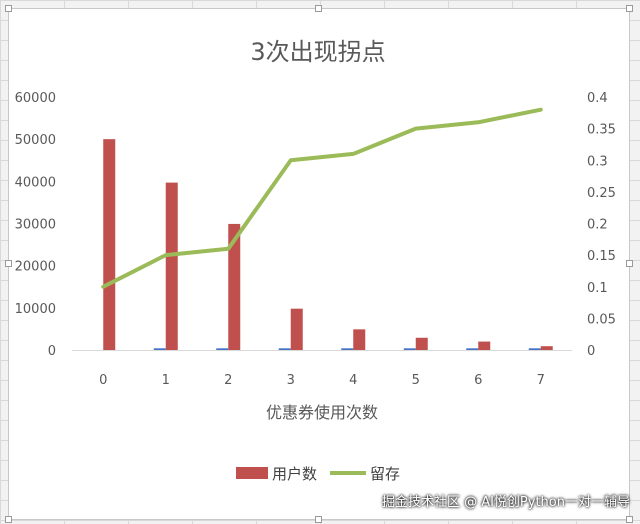 The image size is (640, 524). Describe the element at coordinates (601, 319) in the screenshot. I see `y-right-tick-label: 0.05` at that location.